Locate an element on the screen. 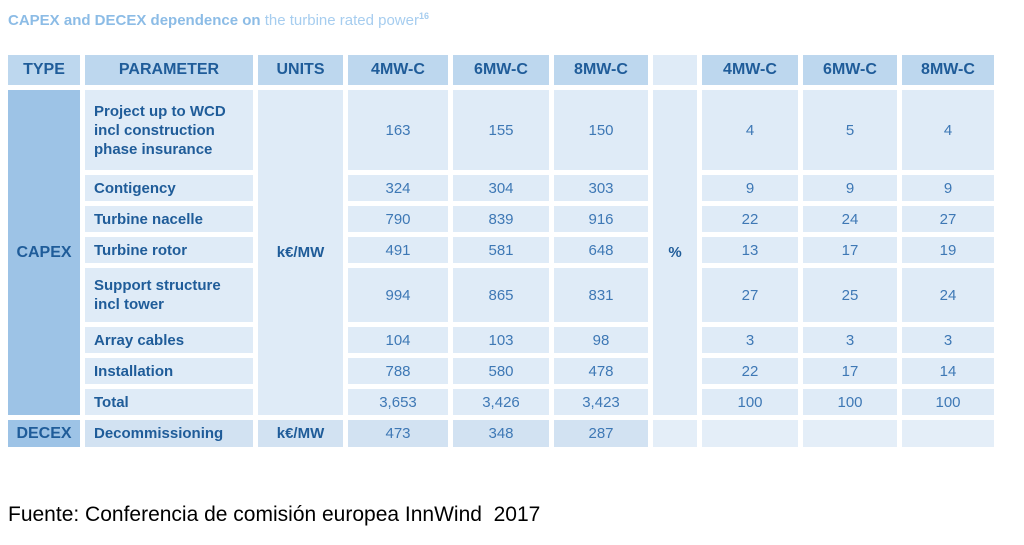 The image size is (1024, 545). value-cell: 581 is located at coordinates (501, 250).